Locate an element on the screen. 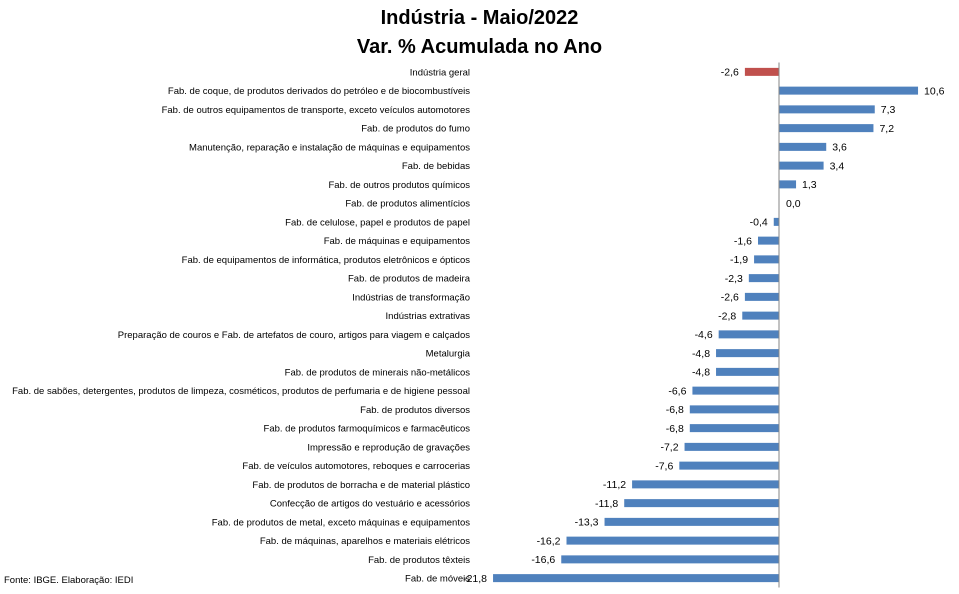 The height and width of the screenshot is (594, 959). data-label: 3,4 is located at coordinates (837, 166).